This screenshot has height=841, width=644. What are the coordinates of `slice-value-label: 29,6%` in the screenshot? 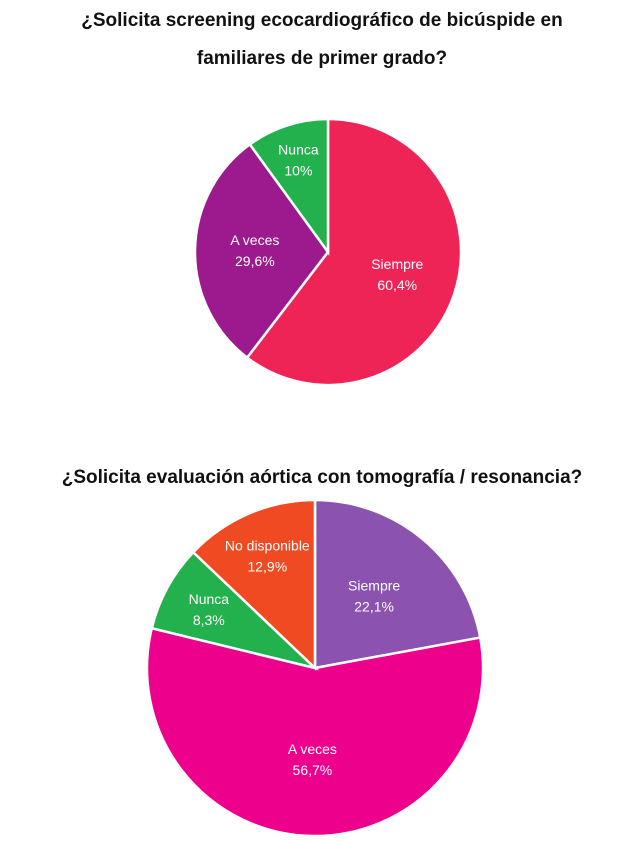 It's located at (255, 261).